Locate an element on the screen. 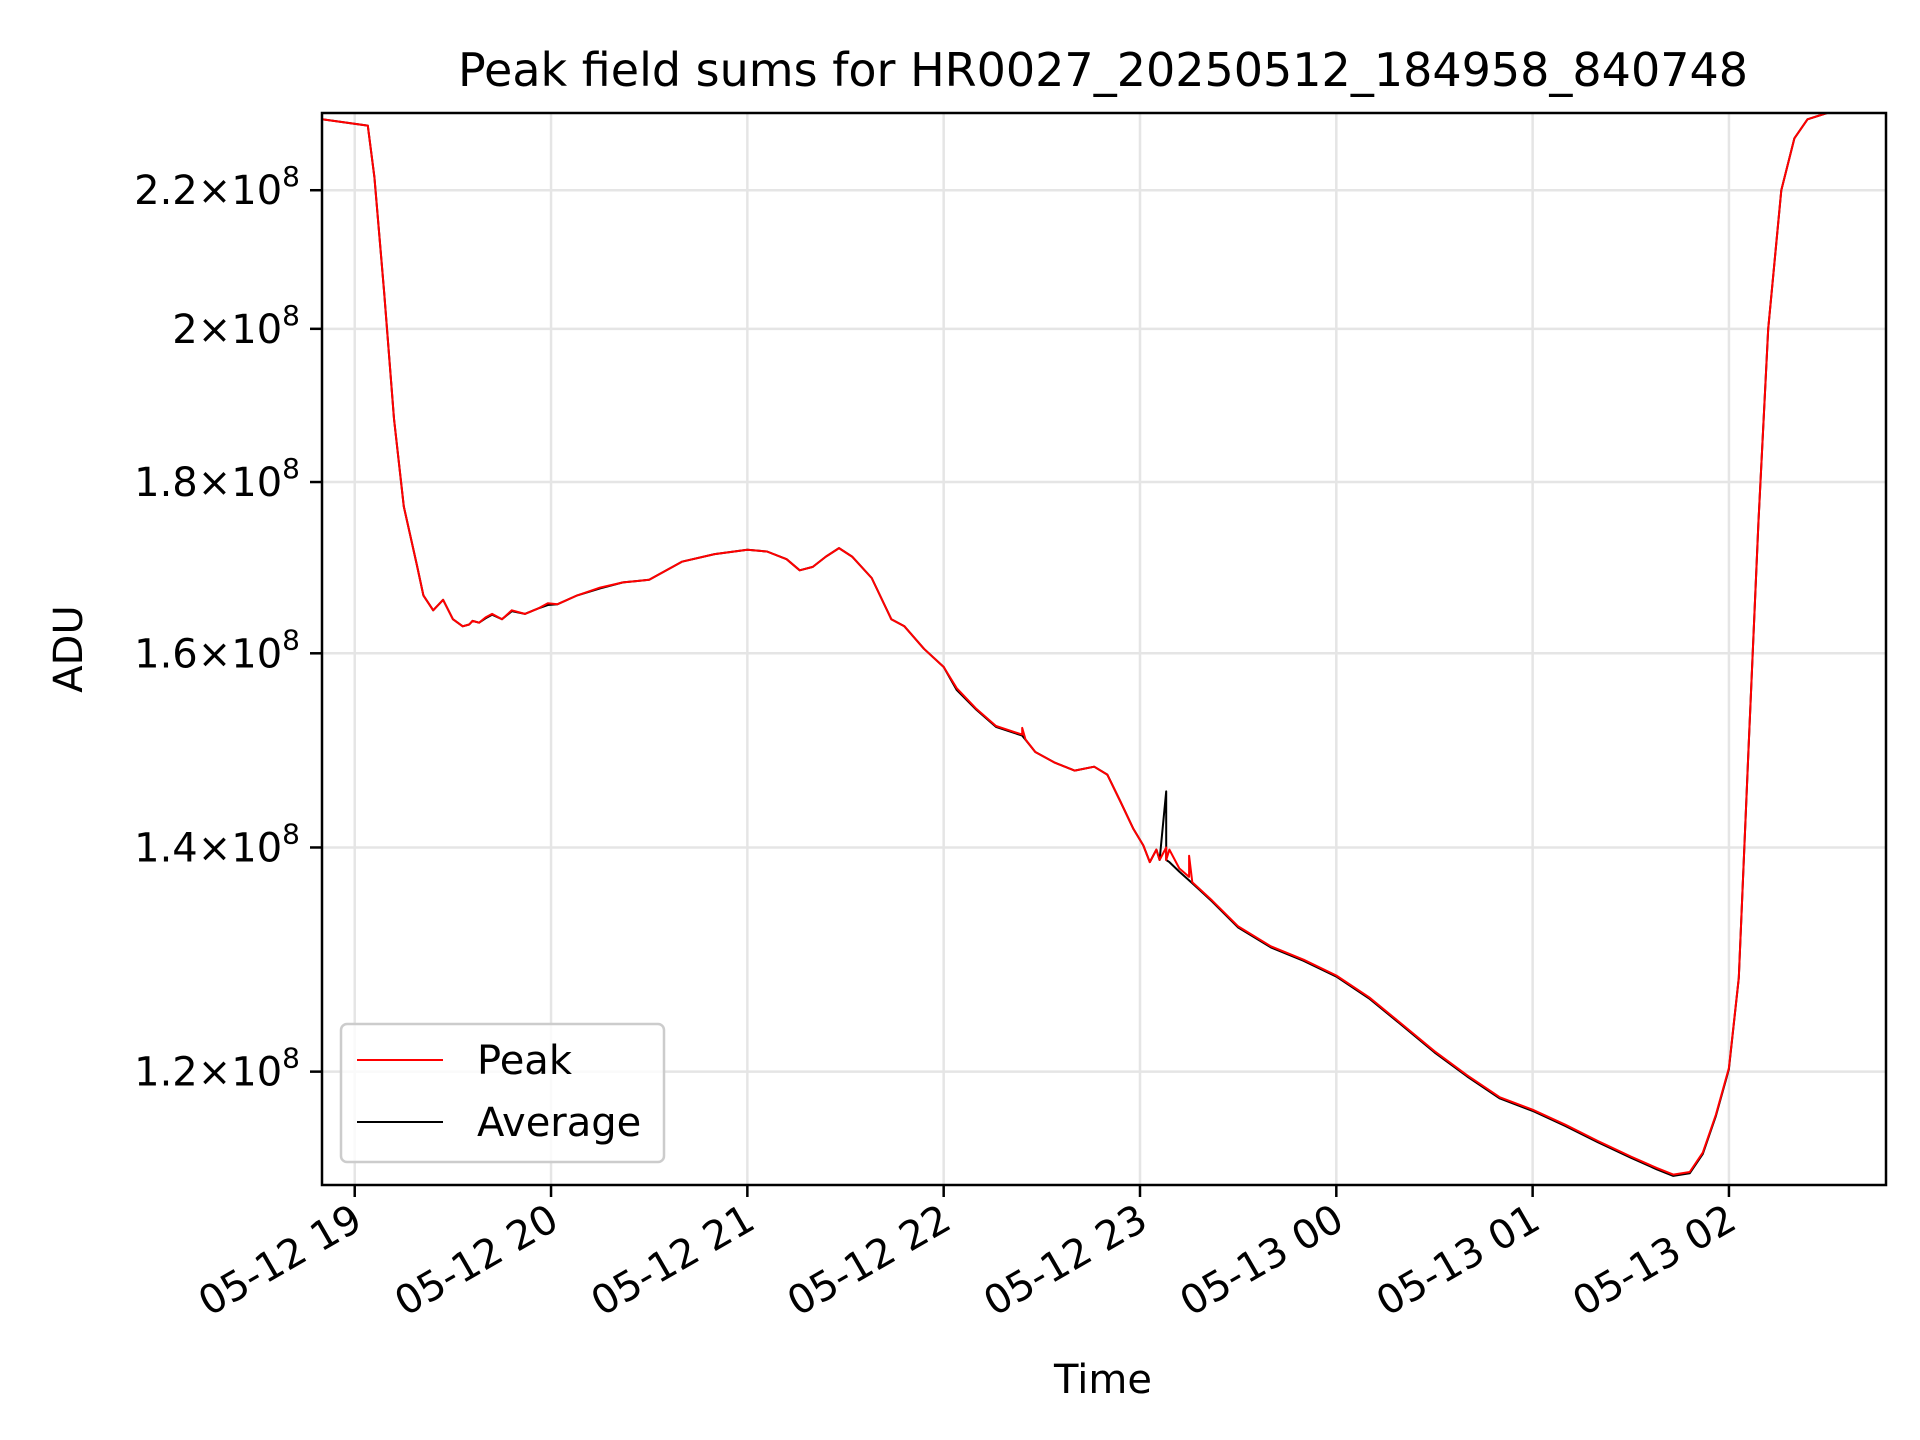 This screenshot has width=1920, height=1440. y-tick-label: 1.8×108 is located at coordinates (217, 479).